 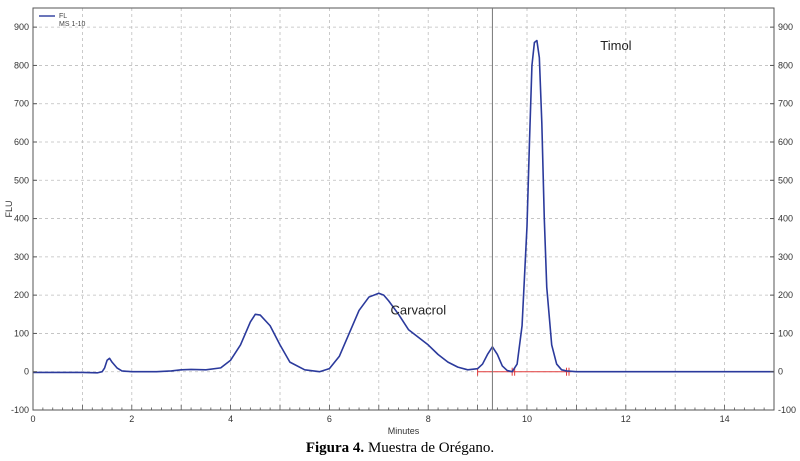 I want to click on legend-entry: MS 1-10, so click(x=72, y=24).